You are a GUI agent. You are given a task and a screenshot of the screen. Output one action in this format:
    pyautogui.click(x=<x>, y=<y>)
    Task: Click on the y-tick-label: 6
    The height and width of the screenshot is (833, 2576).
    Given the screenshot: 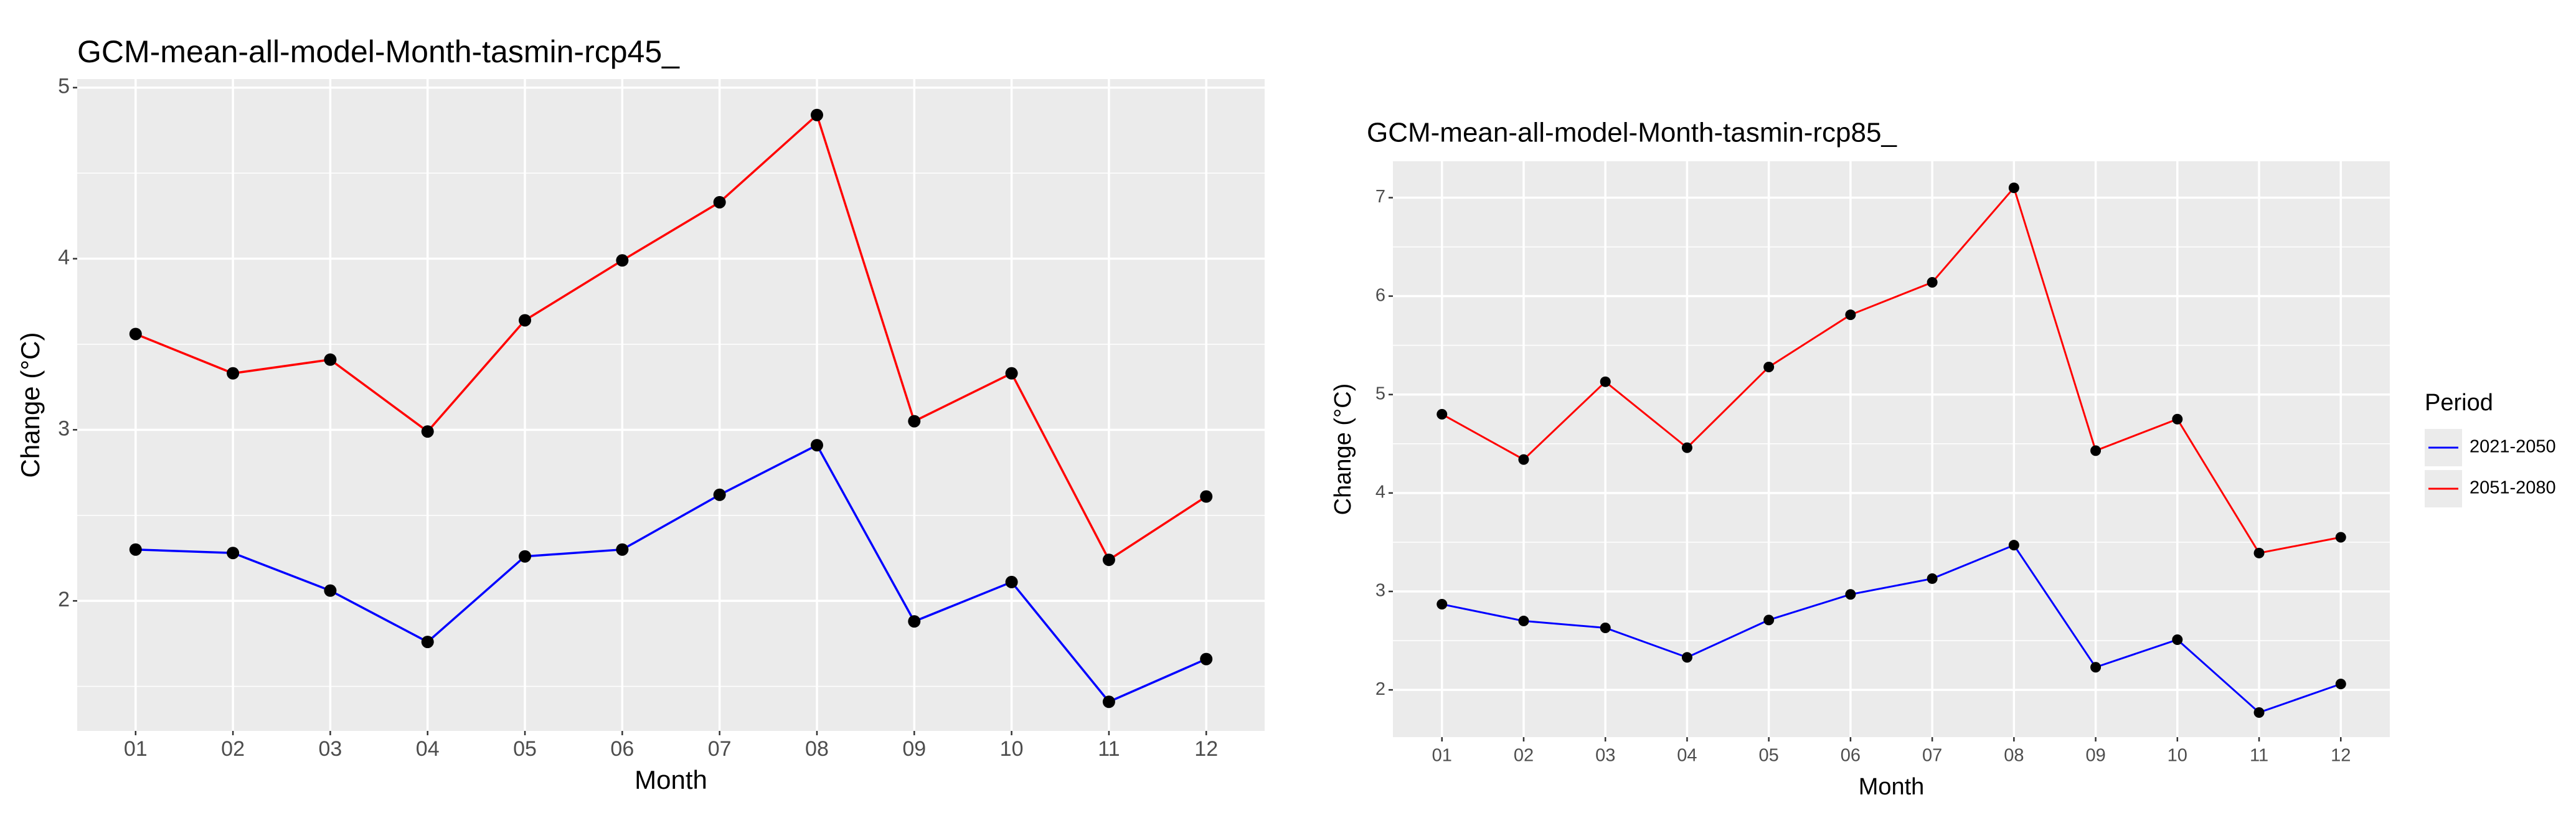 What is the action you would take?
    pyautogui.click(x=1380, y=295)
    